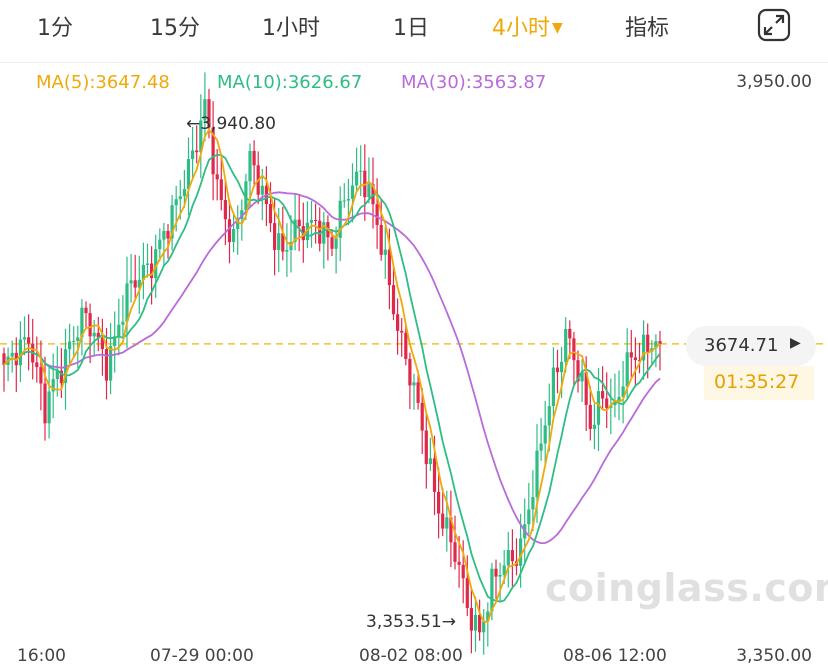 The height and width of the screenshot is (668, 828). What do you see at coordinates (291, 28) in the screenshot?
I see `tab-1h: 1小时` at bounding box center [291, 28].